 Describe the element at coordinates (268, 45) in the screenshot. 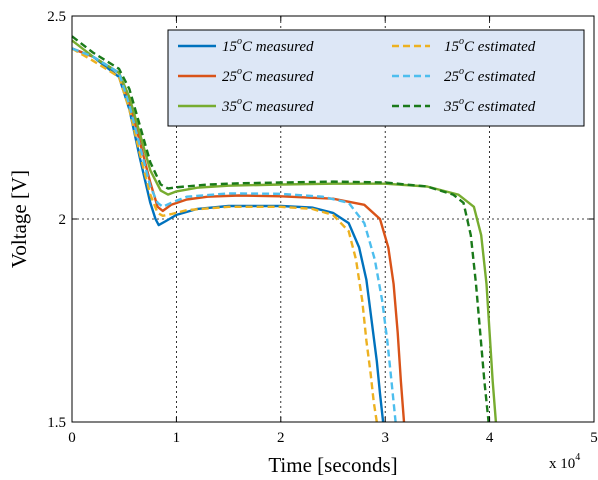

I see `legend-label-15c-measured: 15oC measured` at that location.